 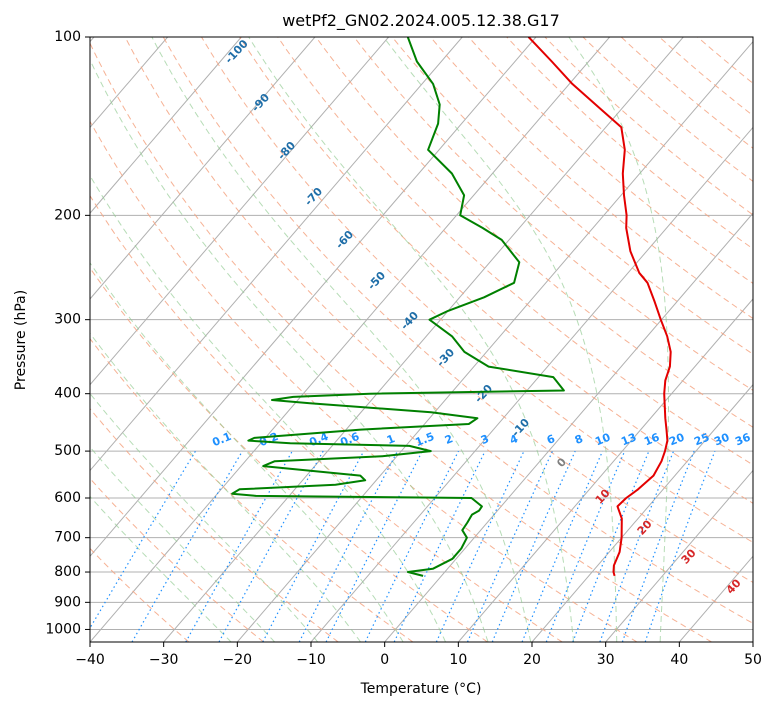 What do you see at coordinates (90, 660) in the screenshot?
I see `x-tick-label: −40` at bounding box center [90, 660].